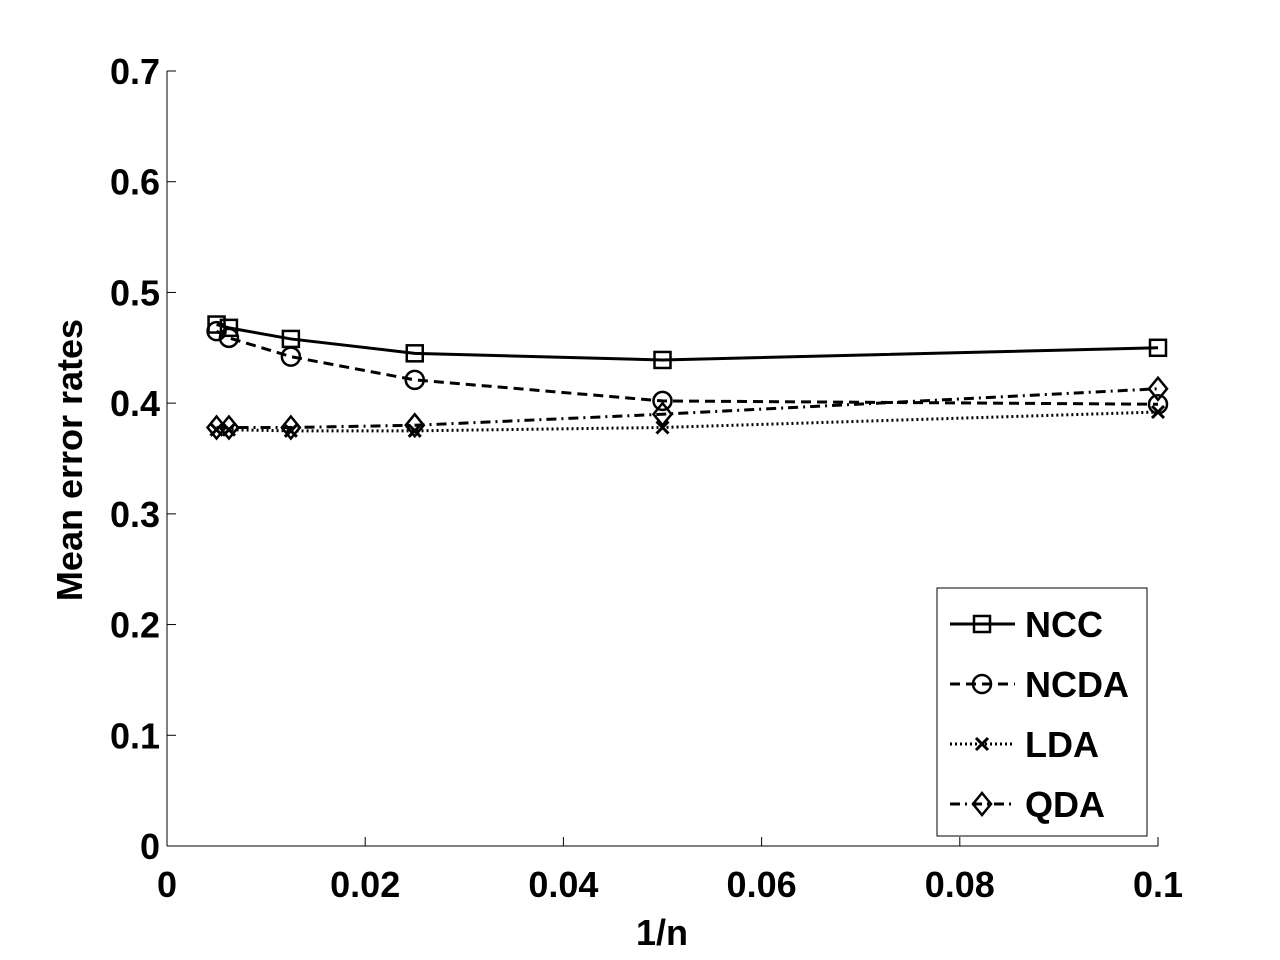 Image resolution: width=1280 pixels, height=960 pixels. What do you see at coordinates (1062, 744) in the screenshot?
I see `legend-label-lda: LDA` at bounding box center [1062, 744].